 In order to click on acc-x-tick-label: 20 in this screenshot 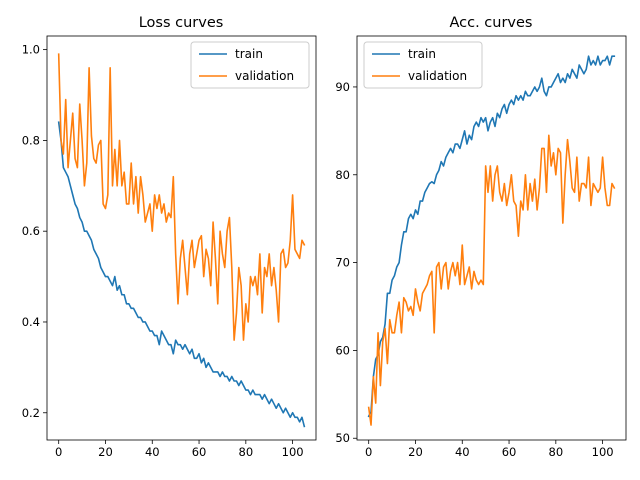, I will do `click(415, 452)`.